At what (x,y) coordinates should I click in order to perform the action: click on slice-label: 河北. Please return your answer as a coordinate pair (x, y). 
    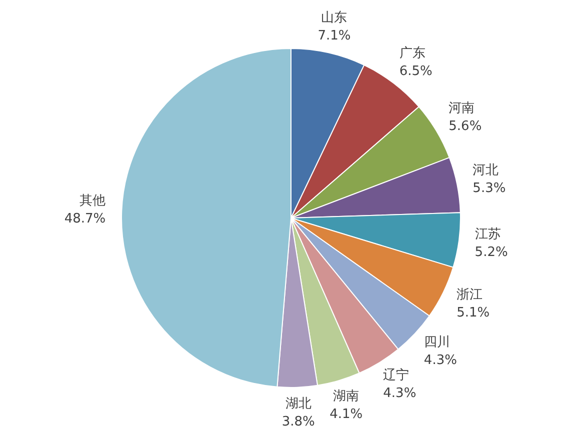
    Looking at the image, I should click on (485, 170).